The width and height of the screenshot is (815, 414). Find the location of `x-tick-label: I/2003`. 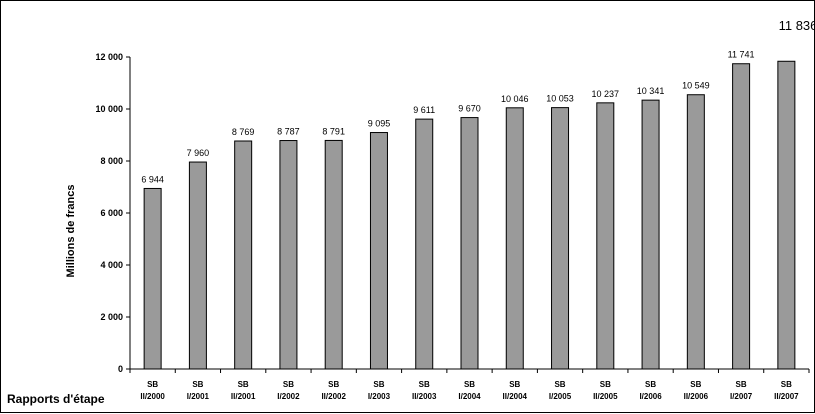

x-tick-label: I/2003 is located at coordinates (379, 396).